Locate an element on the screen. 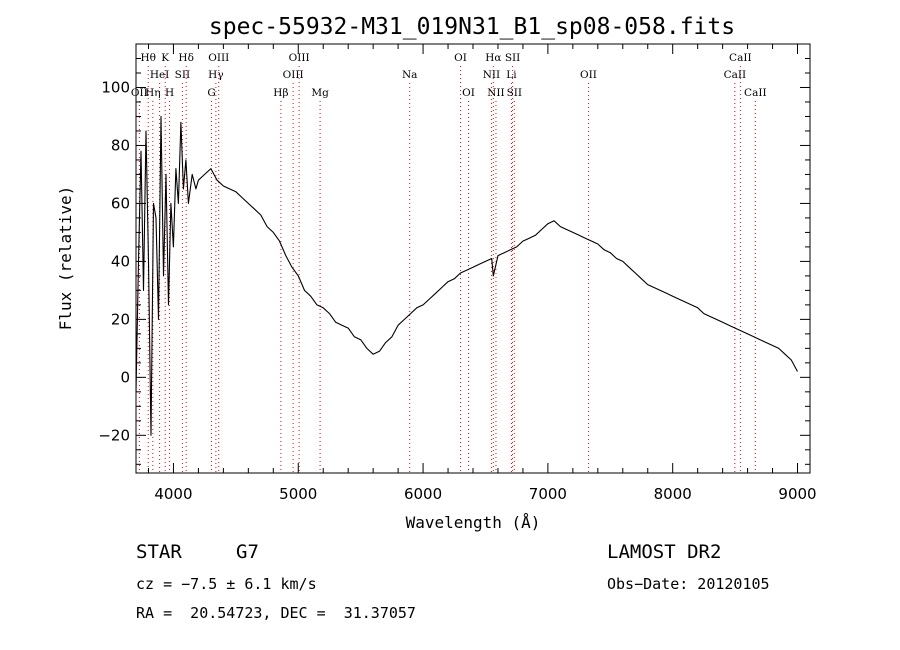  line-label: Hδ is located at coordinates (185, 58).